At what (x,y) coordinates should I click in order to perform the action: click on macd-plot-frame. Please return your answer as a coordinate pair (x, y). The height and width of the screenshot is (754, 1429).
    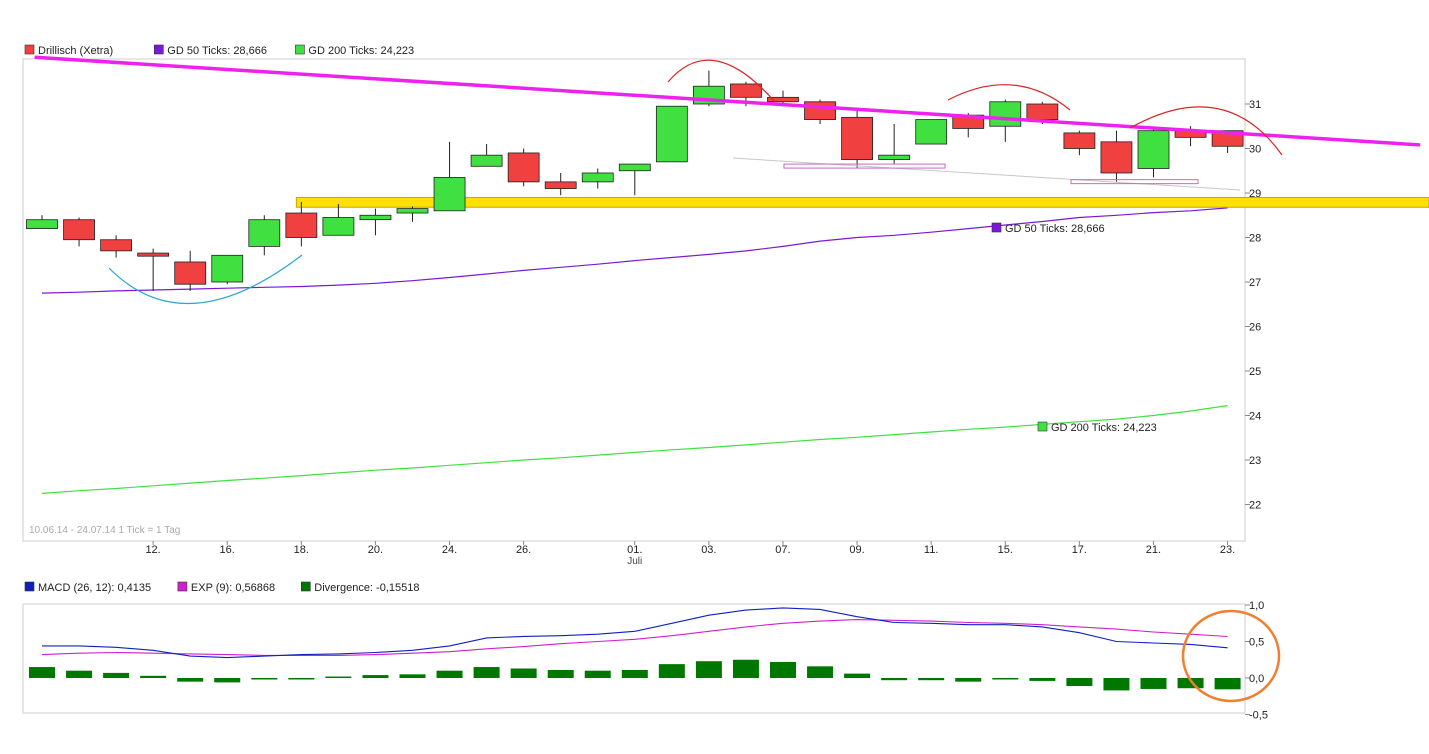
    Looking at the image, I should click on (634, 658).